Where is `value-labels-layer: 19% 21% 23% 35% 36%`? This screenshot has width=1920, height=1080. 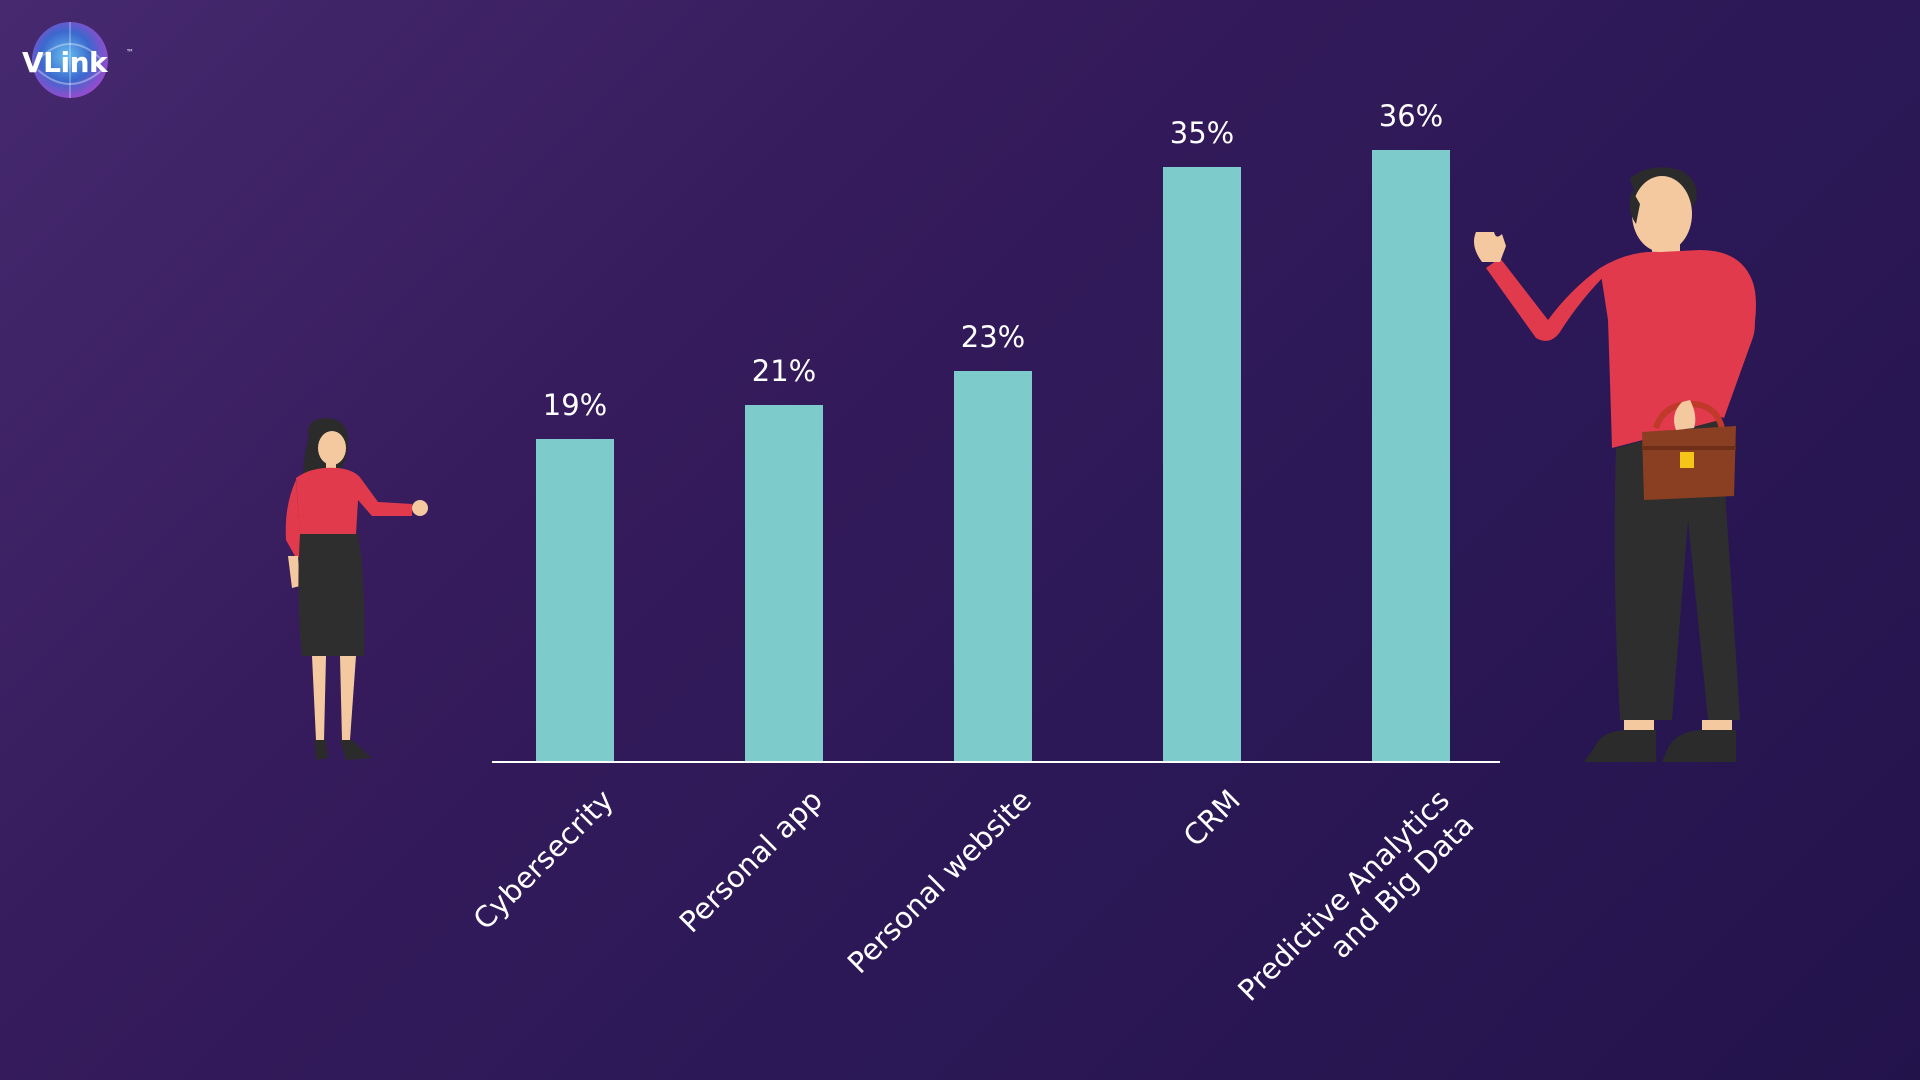
value-labels-layer: 19% 21% 23% 35% 36% is located at coordinates (993, 260).